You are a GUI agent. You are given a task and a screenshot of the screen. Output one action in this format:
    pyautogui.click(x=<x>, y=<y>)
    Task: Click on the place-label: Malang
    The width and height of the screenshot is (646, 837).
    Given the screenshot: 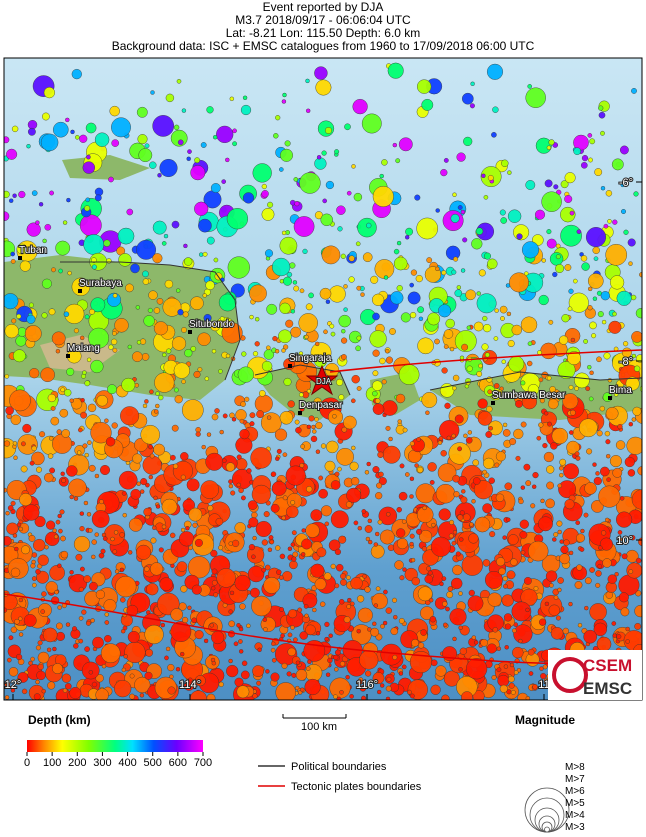 What is the action you would take?
    pyautogui.click(x=83, y=348)
    